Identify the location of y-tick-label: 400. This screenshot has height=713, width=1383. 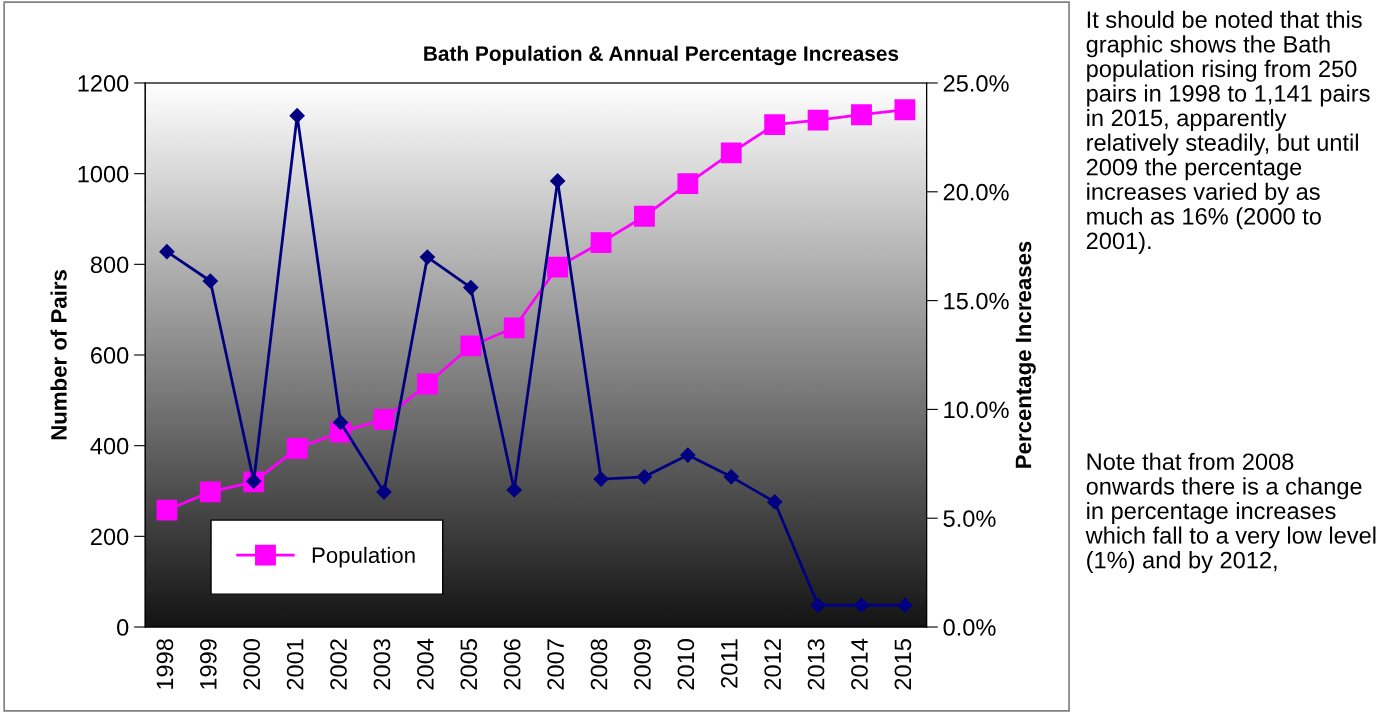
(109, 446).